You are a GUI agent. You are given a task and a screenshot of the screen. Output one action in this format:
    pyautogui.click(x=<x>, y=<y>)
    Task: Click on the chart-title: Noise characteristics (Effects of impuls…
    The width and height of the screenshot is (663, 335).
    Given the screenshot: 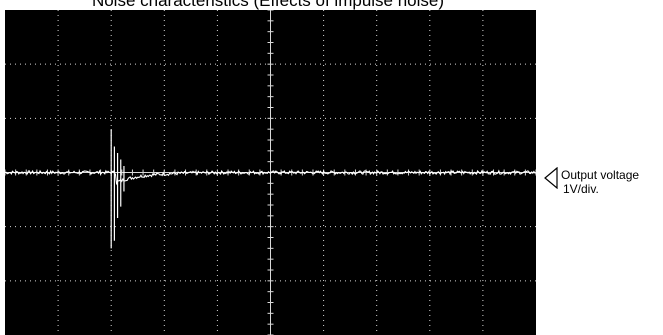 What is the action you would take?
    pyautogui.click(x=268, y=5)
    